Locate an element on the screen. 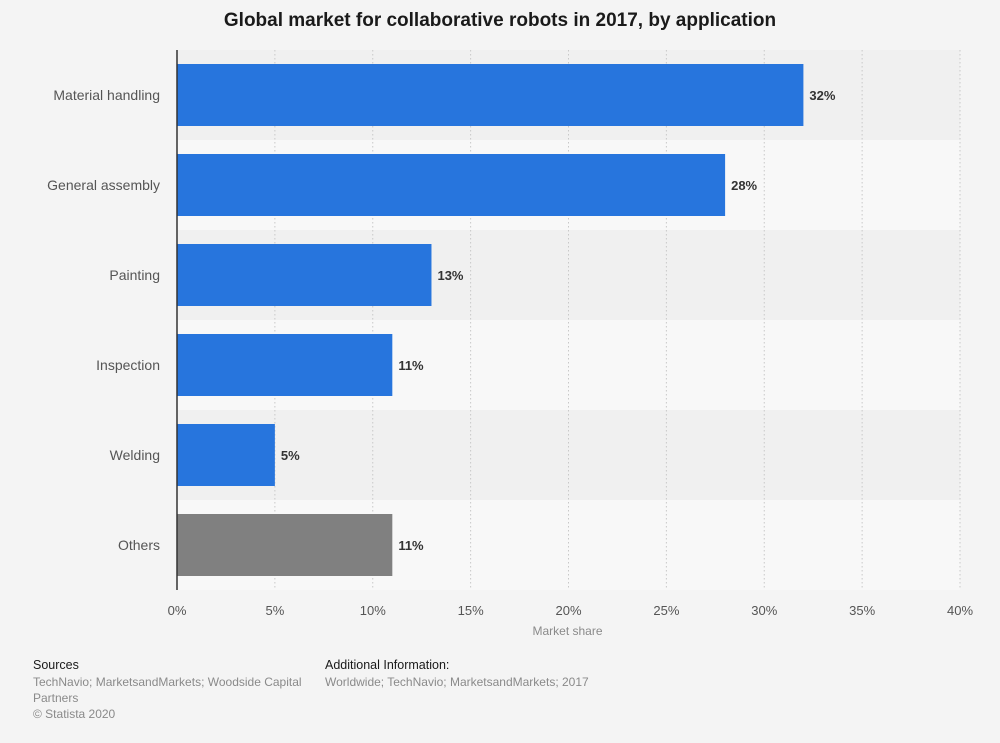  category-label: Welding is located at coordinates (135, 455).